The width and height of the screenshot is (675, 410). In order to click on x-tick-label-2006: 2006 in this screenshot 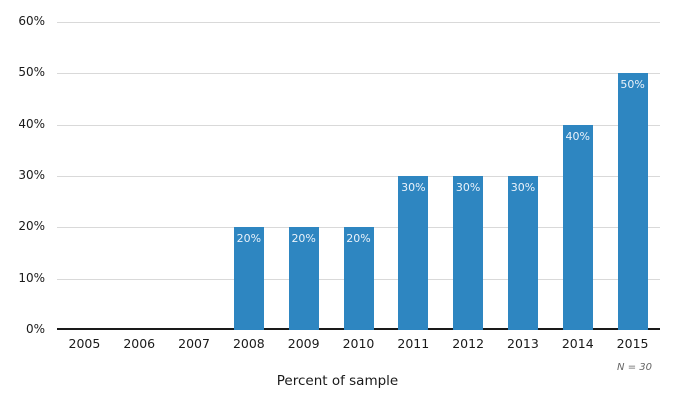, I will do `click(139, 343)`.